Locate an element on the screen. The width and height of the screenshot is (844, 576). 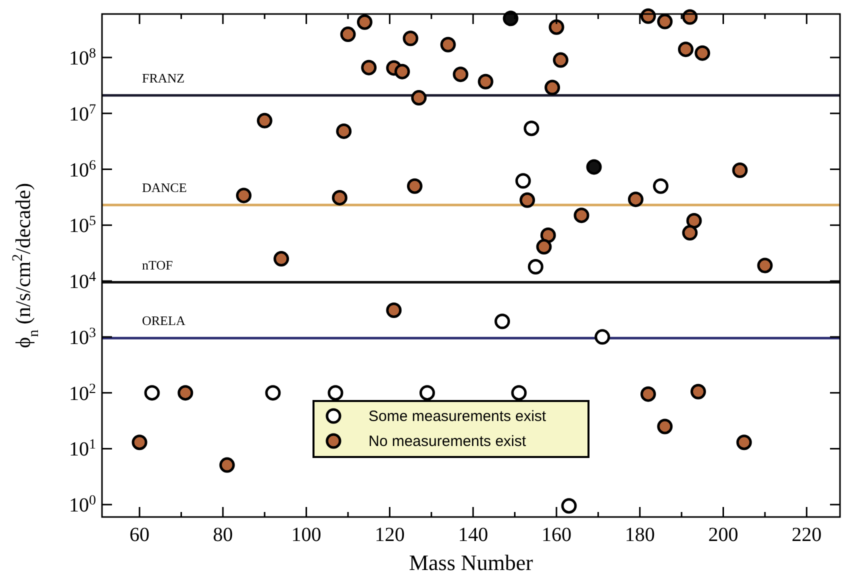
y-tick-label: 10$^{3}$ is located at coordinates (82, 337).